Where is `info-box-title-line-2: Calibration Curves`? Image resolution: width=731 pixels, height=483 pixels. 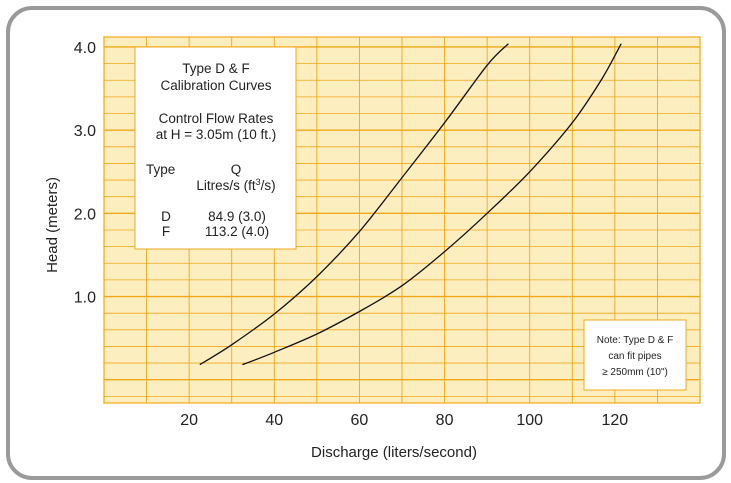
info-box-title-line-2: Calibration Curves is located at coordinates (215, 85).